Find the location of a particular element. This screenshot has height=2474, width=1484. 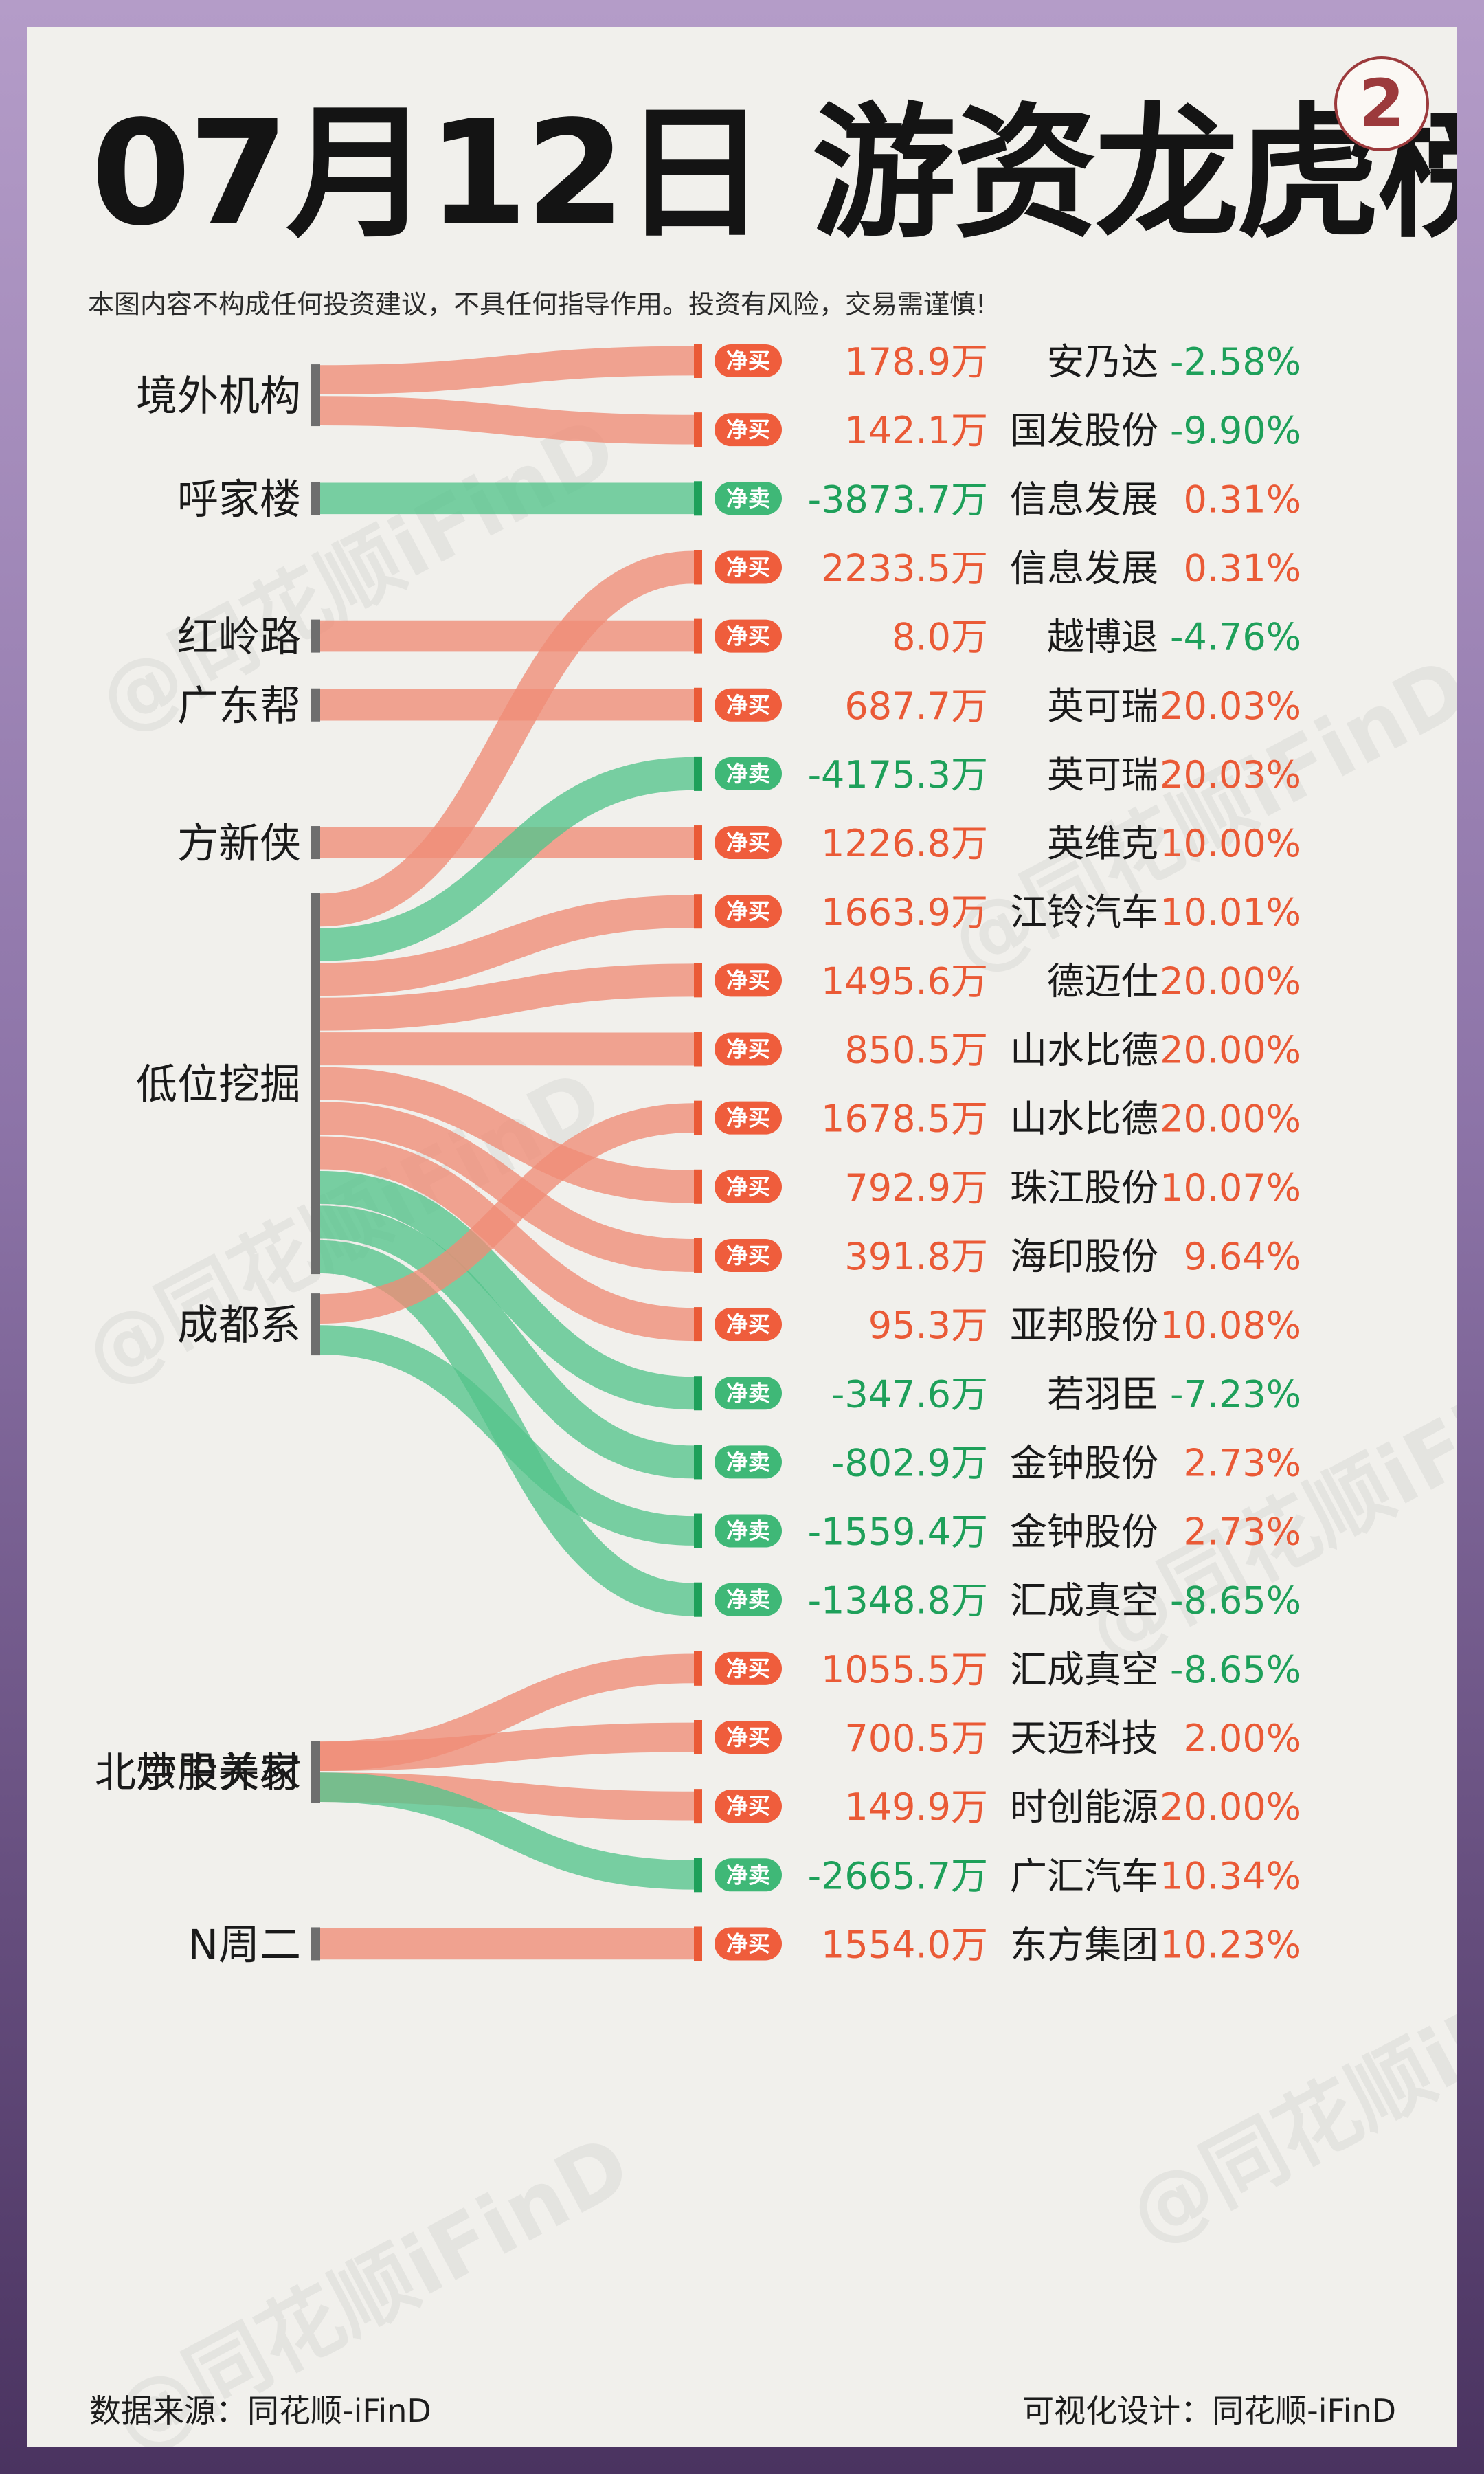

amount-label: 178.9万 is located at coordinates (916, 361).